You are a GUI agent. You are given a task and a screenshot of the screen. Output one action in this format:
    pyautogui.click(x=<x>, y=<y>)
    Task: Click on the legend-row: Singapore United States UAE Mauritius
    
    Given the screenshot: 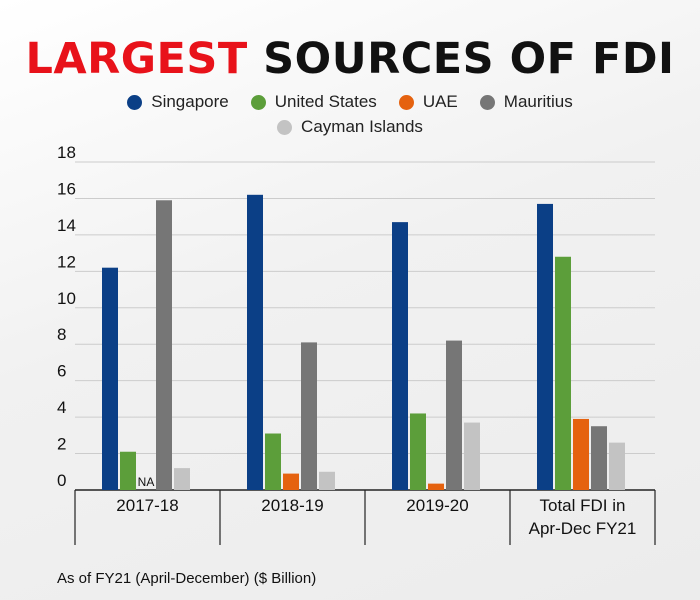 What is the action you would take?
    pyautogui.click(x=350, y=102)
    